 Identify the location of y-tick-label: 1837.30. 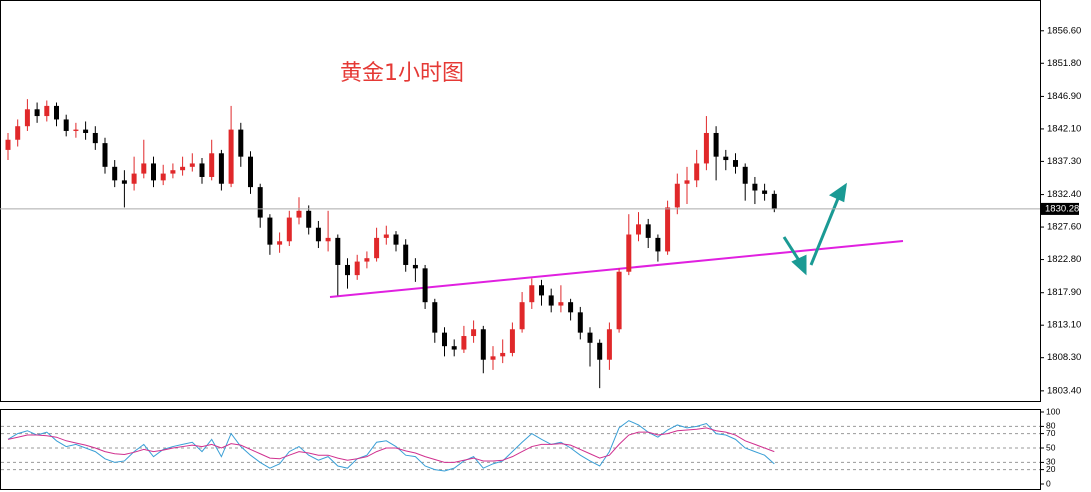
(1064, 161).